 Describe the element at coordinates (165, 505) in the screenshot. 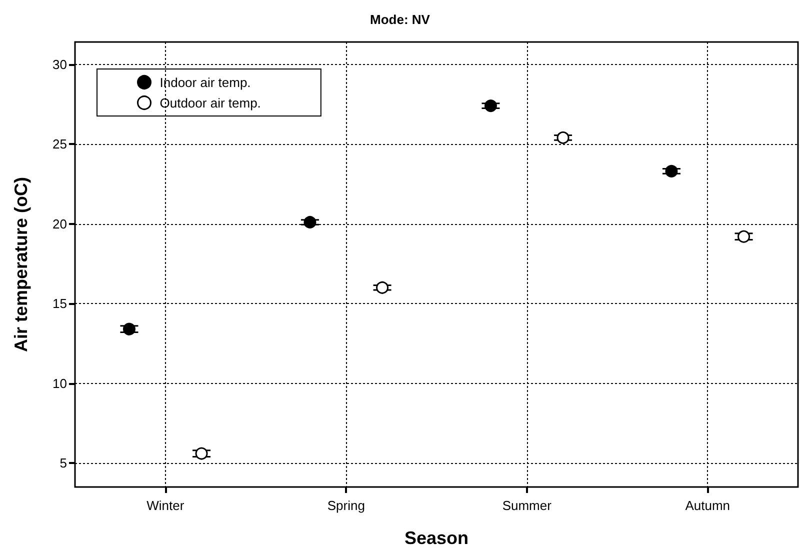

I see `x-tick-label: Winter` at that location.